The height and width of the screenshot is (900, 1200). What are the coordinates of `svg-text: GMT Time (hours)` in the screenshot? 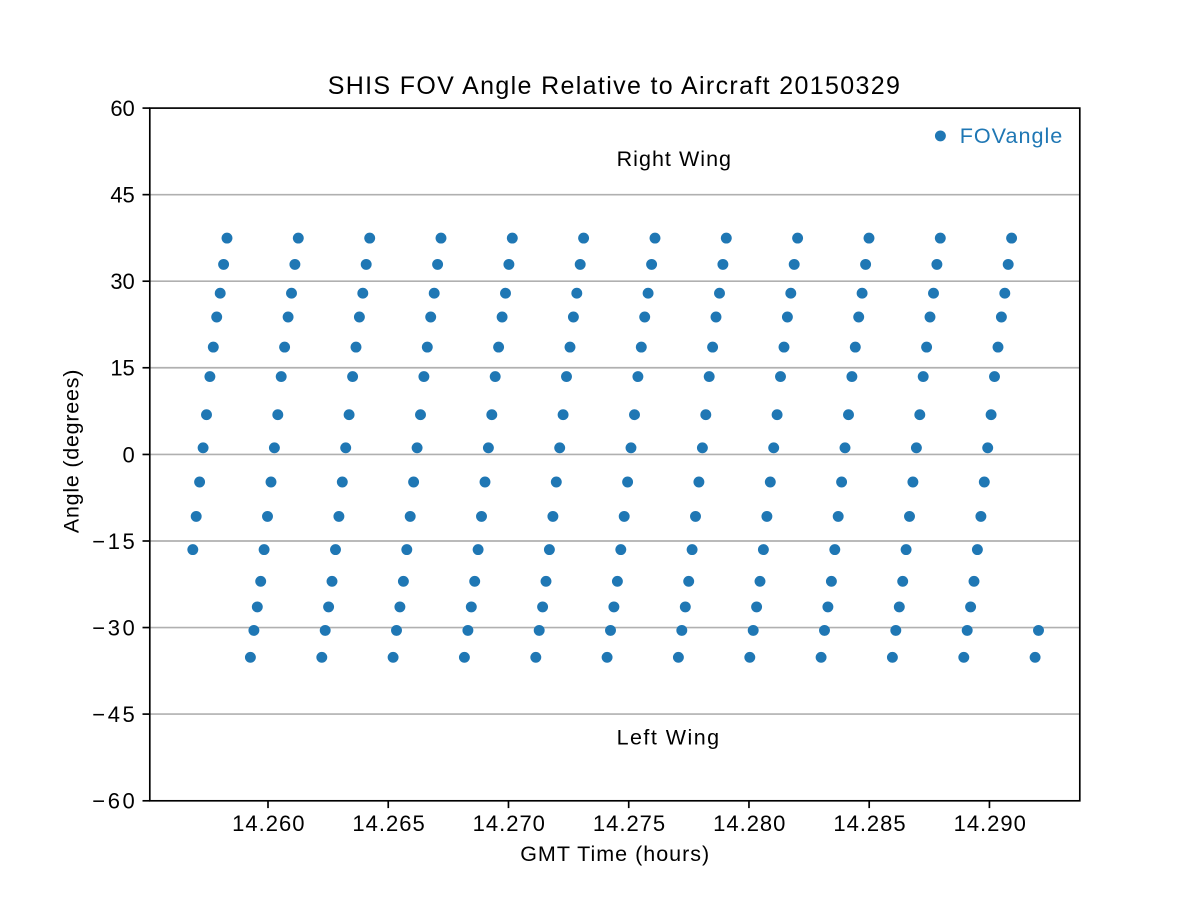 It's located at (615, 854).